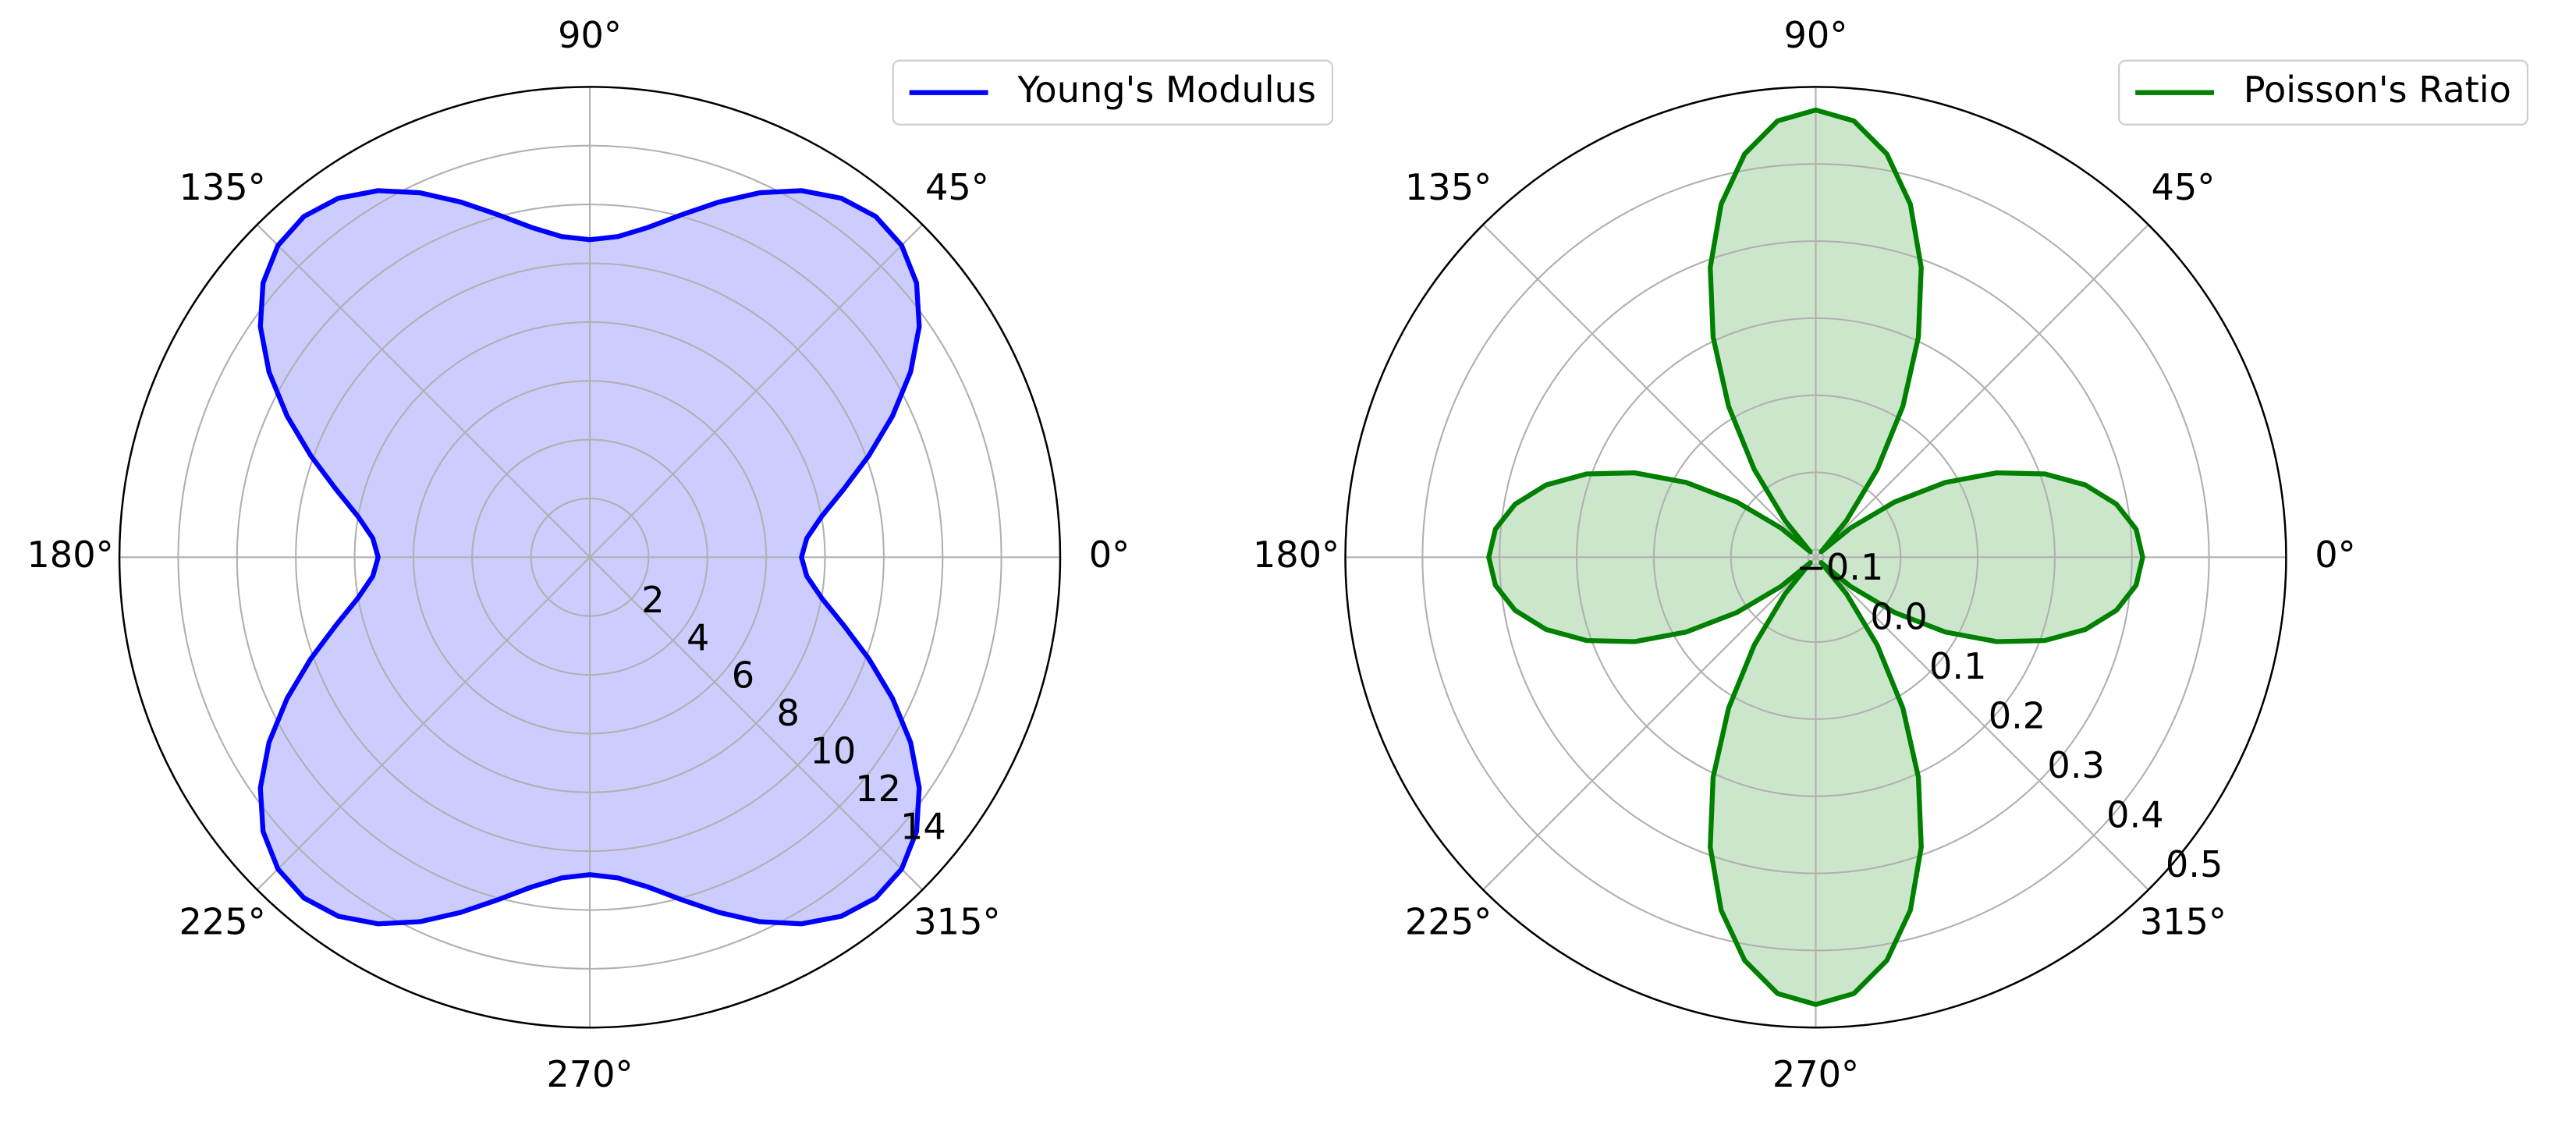 The width and height of the screenshot is (2576, 1121). Describe the element at coordinates (2134, 814) in the screenshot. I see `radial-tick-label: 0.4` at that location.